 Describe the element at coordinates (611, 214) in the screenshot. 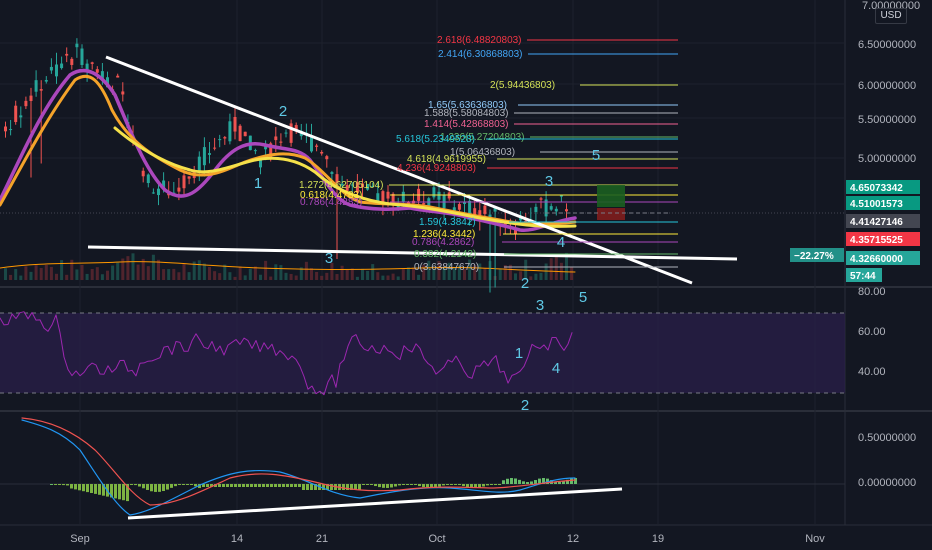

I see `position-box-loss` at that location.